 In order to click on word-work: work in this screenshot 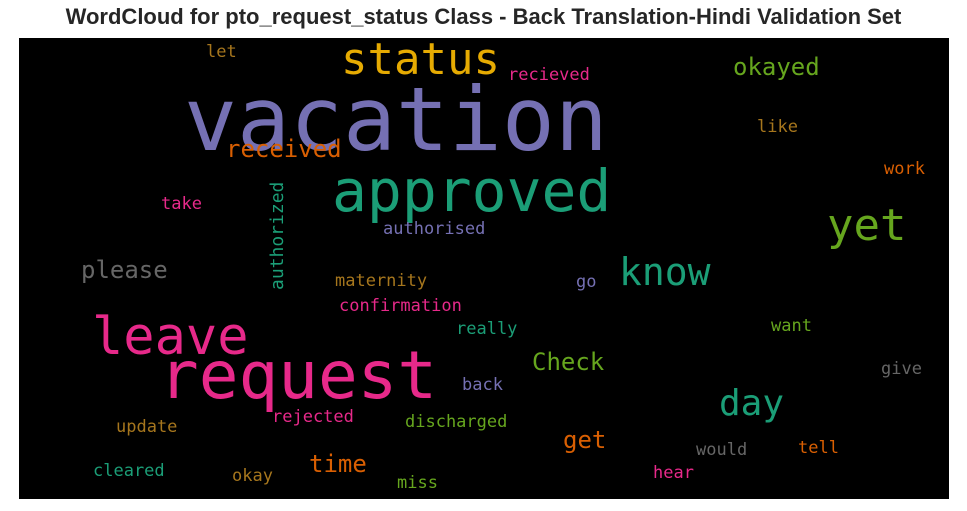, I will do `click(904, 169)`.